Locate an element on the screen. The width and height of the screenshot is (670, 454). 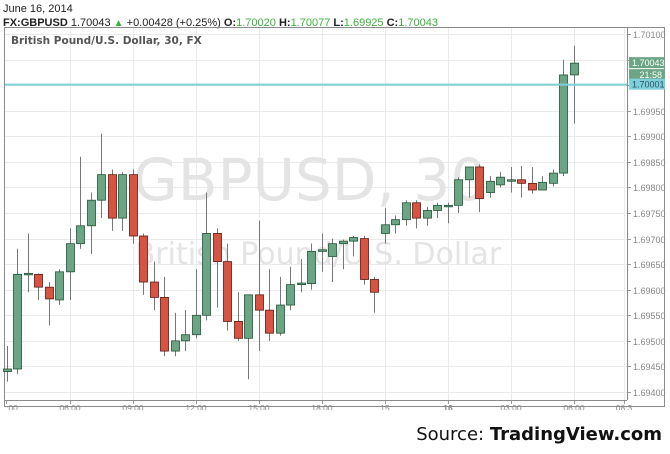
countdown-label: 21:58 is located at coordinates (650, 75).